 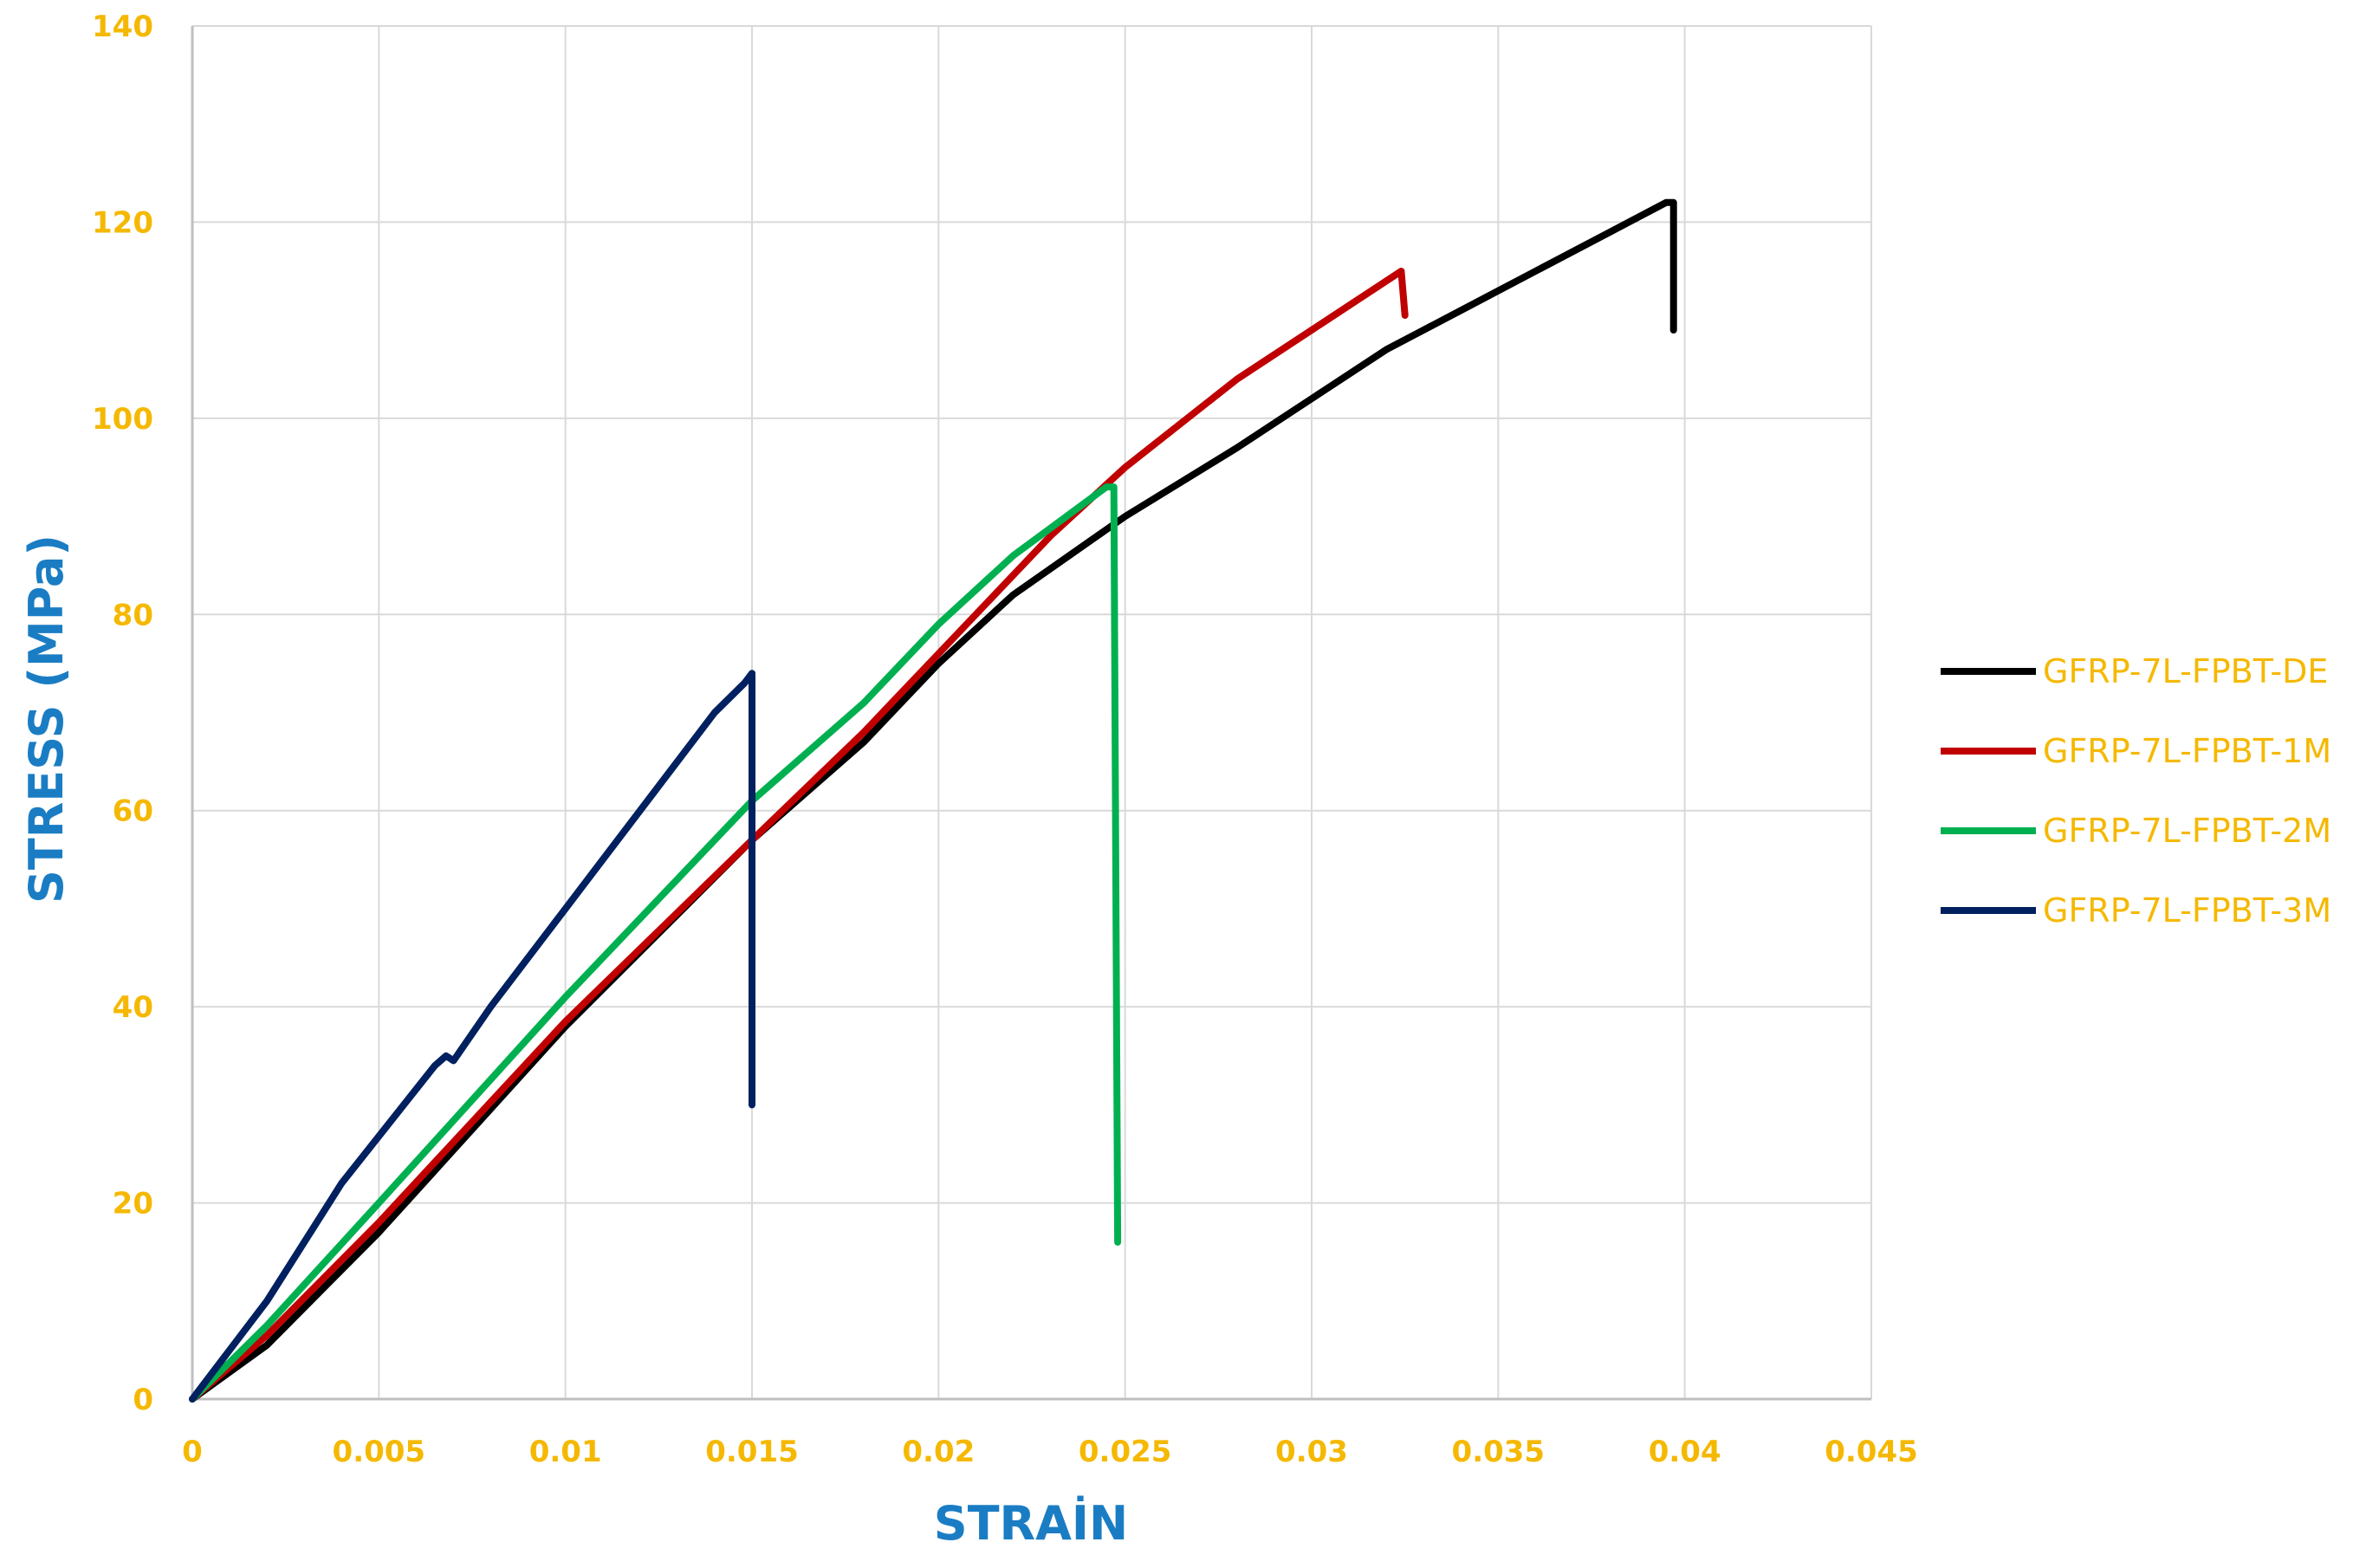 What do you see at coordinates (46, 719) in the screenshot?
I see `y-axis-title: STRESS (MPa)` at bounding box center [46, 719].